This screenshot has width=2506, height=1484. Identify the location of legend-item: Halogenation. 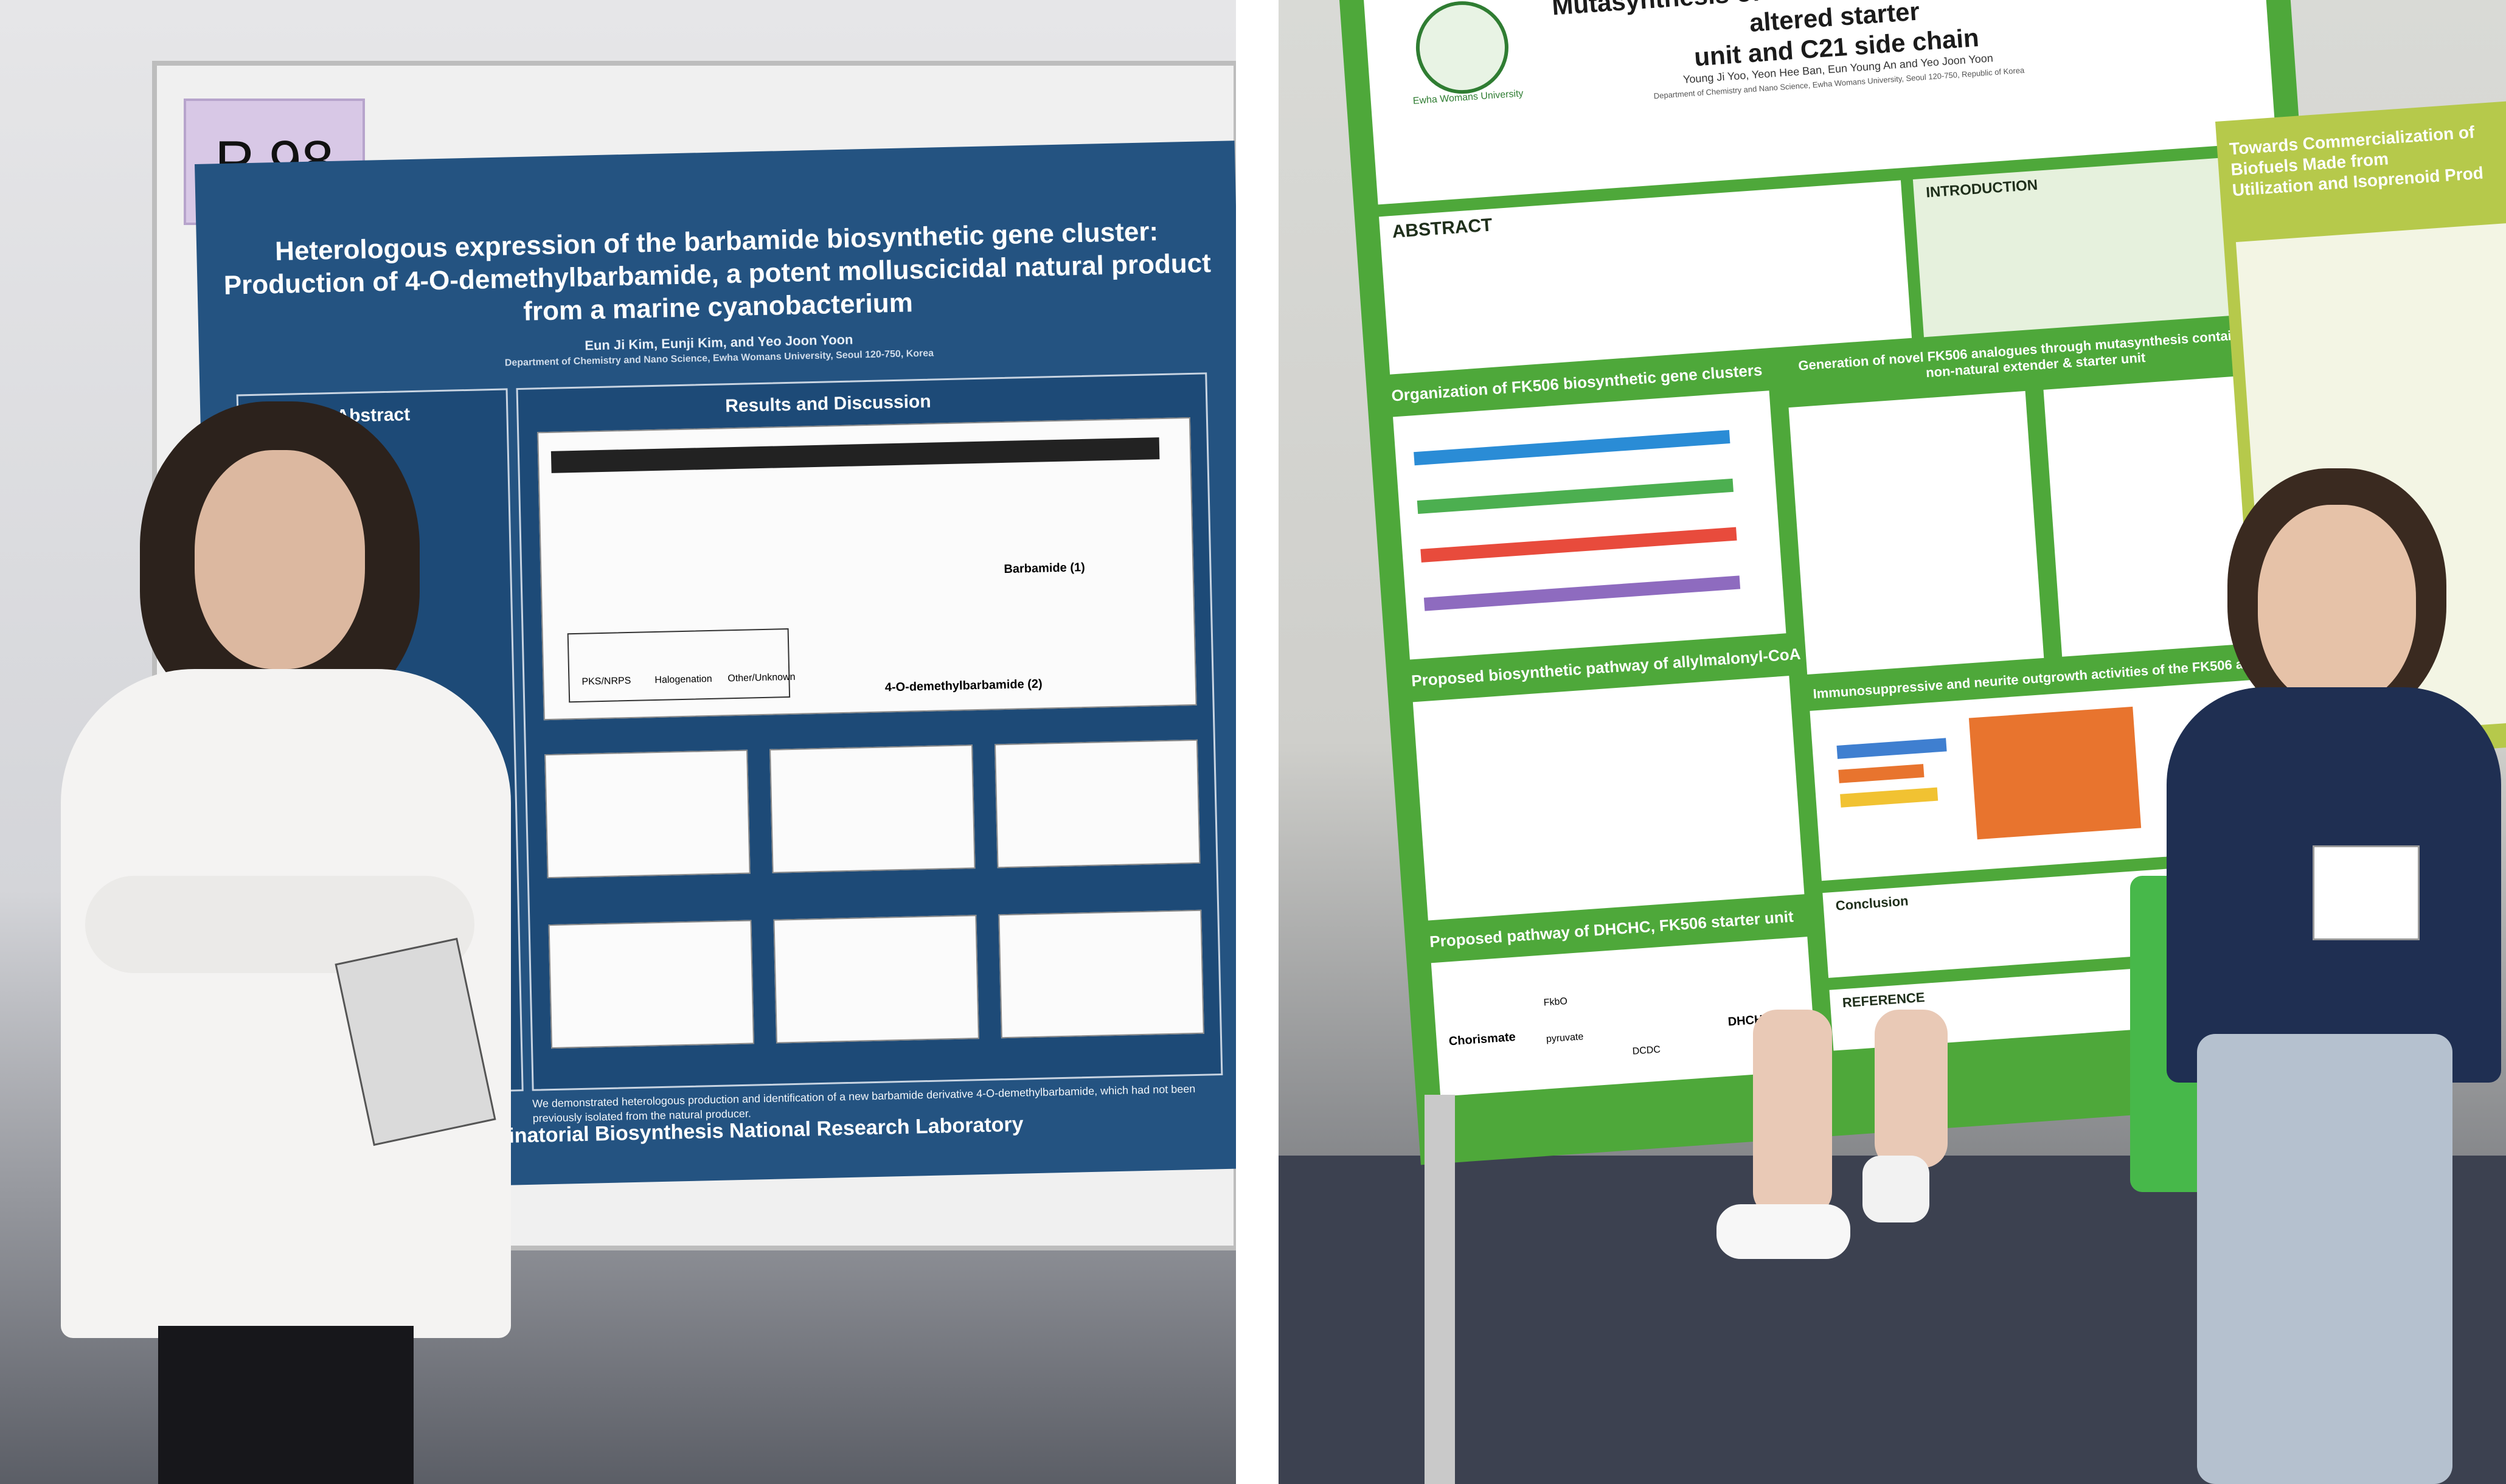
(683, 679).